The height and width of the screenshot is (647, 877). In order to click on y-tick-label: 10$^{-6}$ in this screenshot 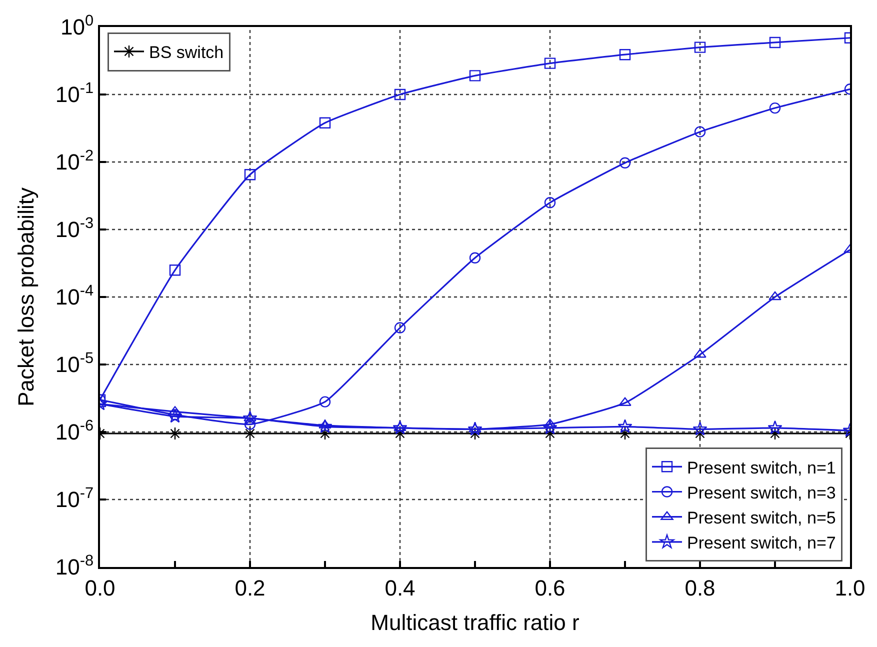, I will do `click(74, 431)`.